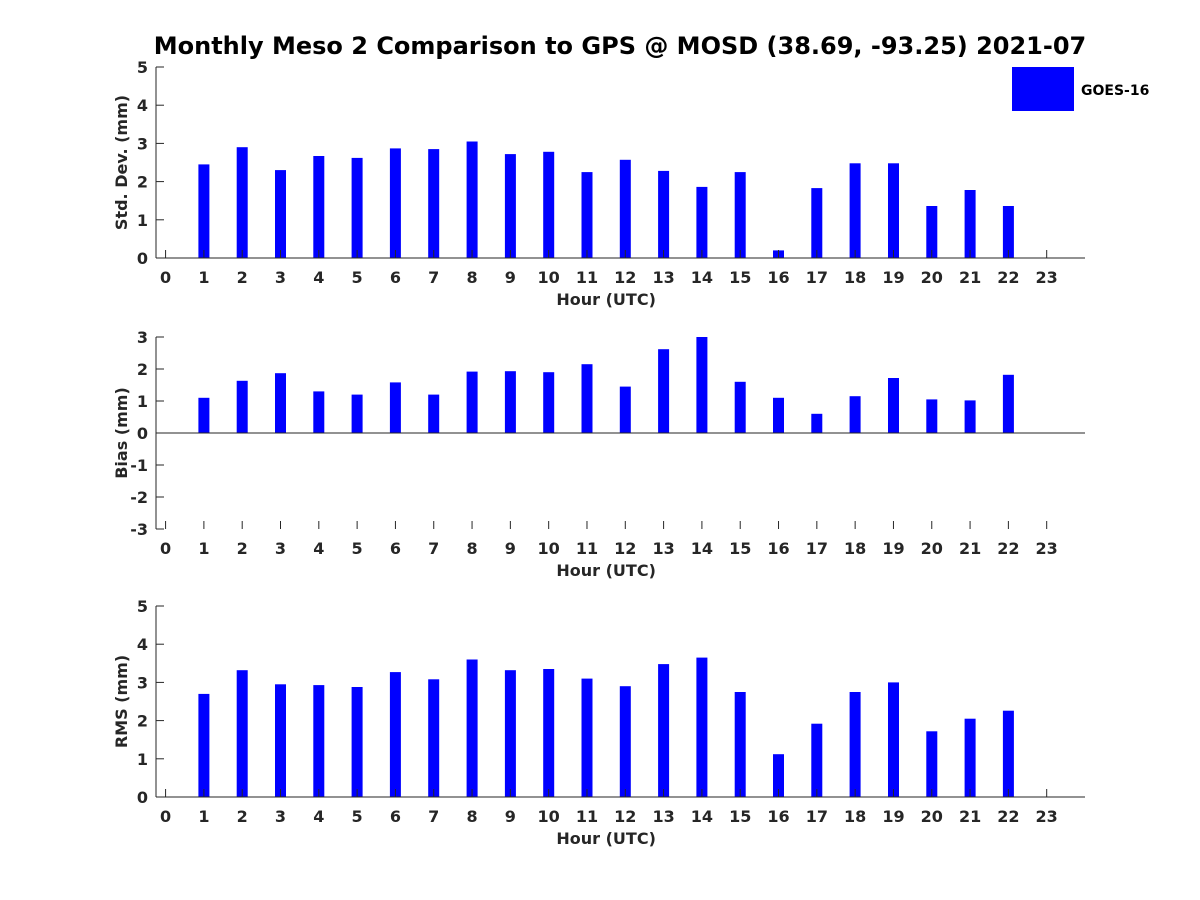 The height and width of the screenshot is (900, 1200). Describe the element at coordinates (510, 277) in the screenshot. I see `std-x-tick-label: 9` at that location.